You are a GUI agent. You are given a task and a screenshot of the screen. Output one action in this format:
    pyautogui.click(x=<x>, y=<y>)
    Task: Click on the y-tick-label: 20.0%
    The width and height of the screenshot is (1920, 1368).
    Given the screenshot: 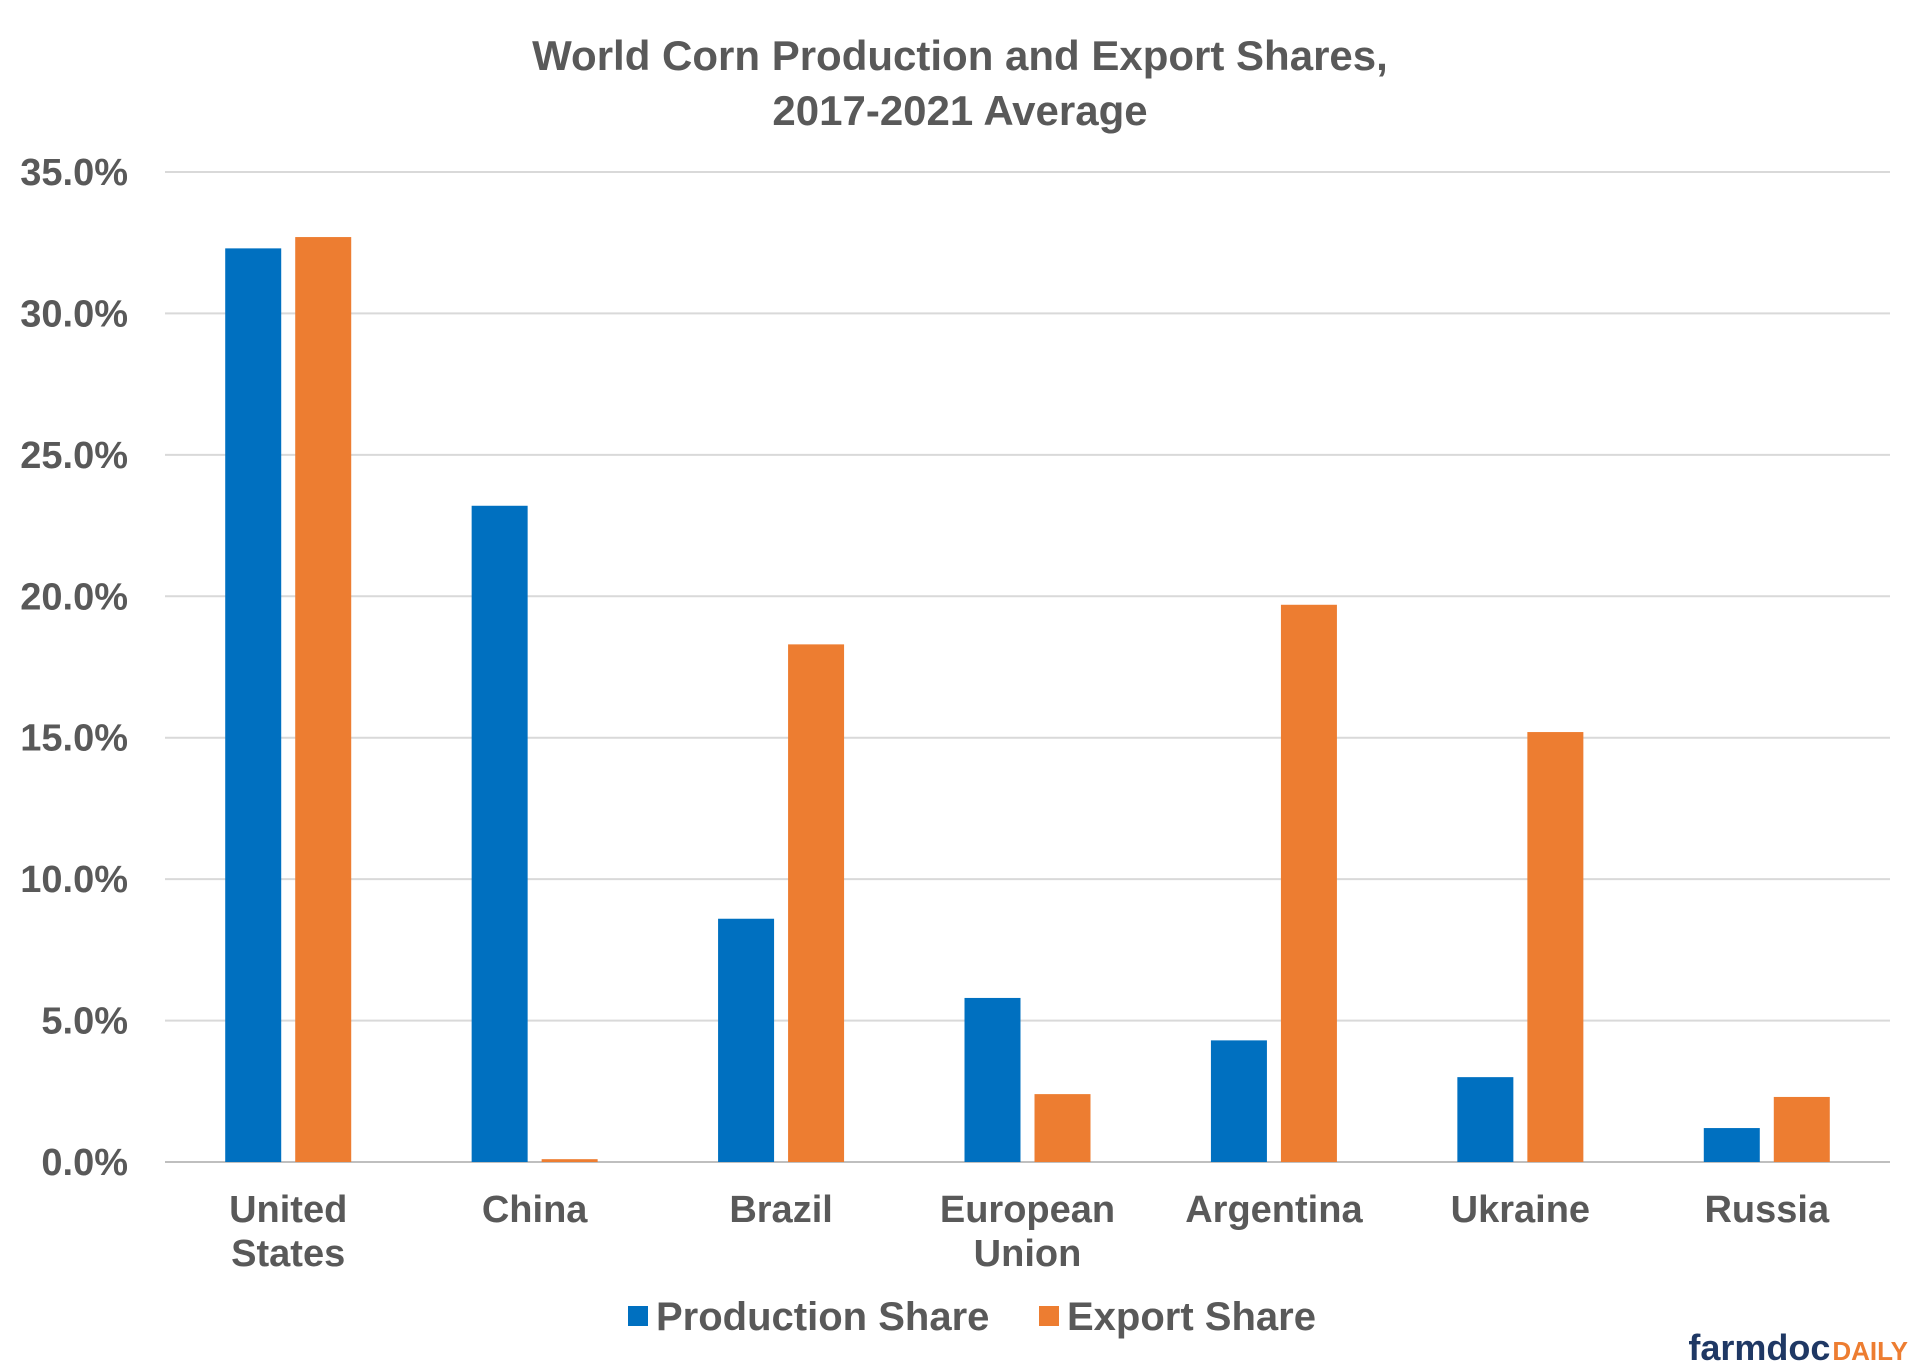 What is the action you would take?
    pyautogui.click(x=74, y=597)
    